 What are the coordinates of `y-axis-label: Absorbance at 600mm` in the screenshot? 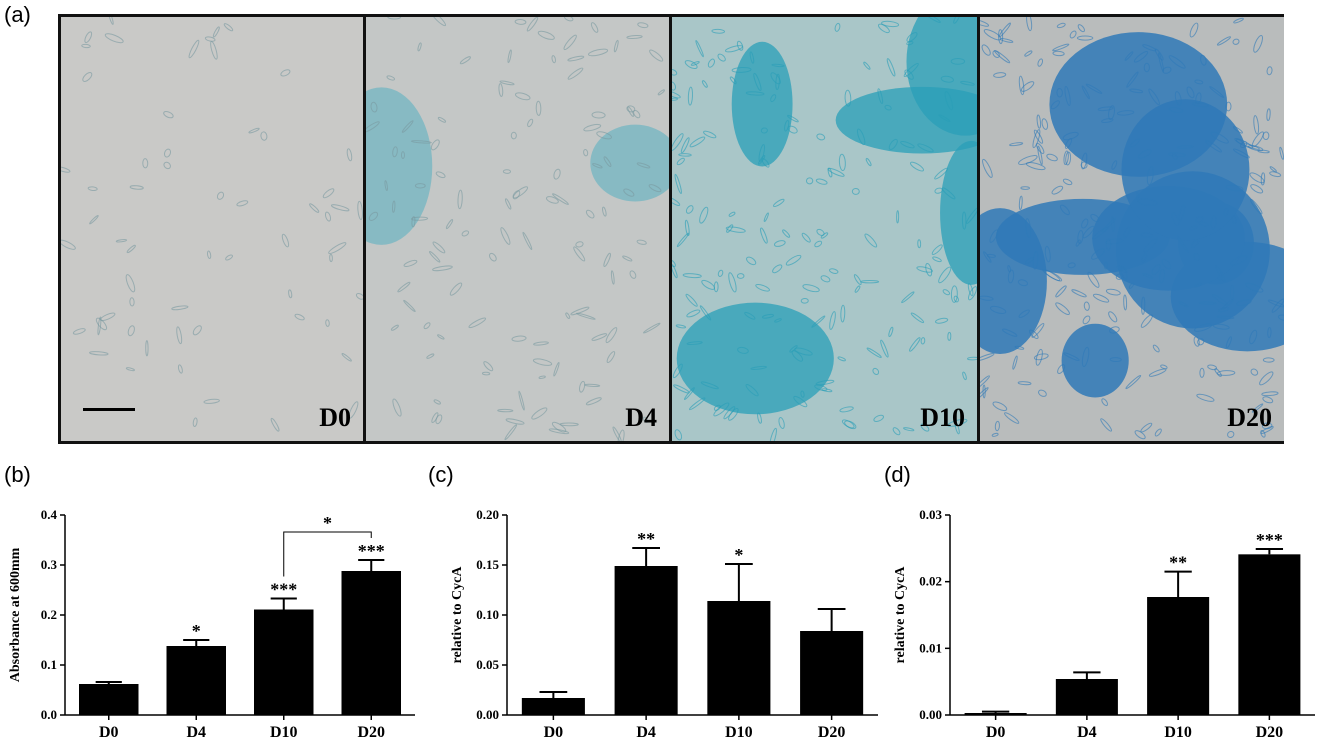 It's located at (15, 614).